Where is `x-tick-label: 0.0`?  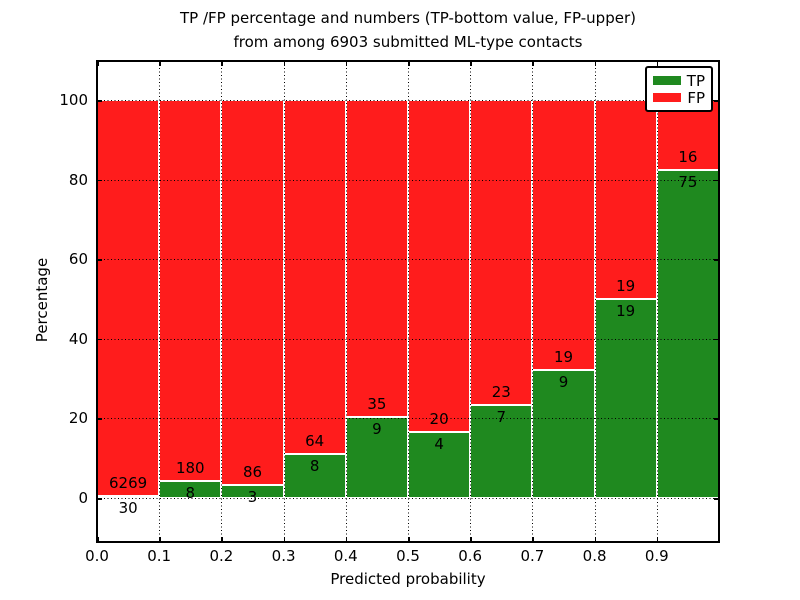
x-tick-label: 0.0 is located at coordinates (97, 556).